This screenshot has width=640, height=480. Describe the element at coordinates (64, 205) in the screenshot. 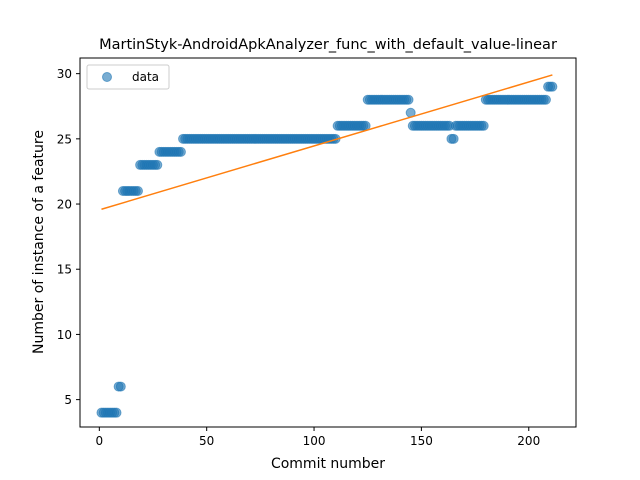

I see `y-tick-label: 20` at that location.